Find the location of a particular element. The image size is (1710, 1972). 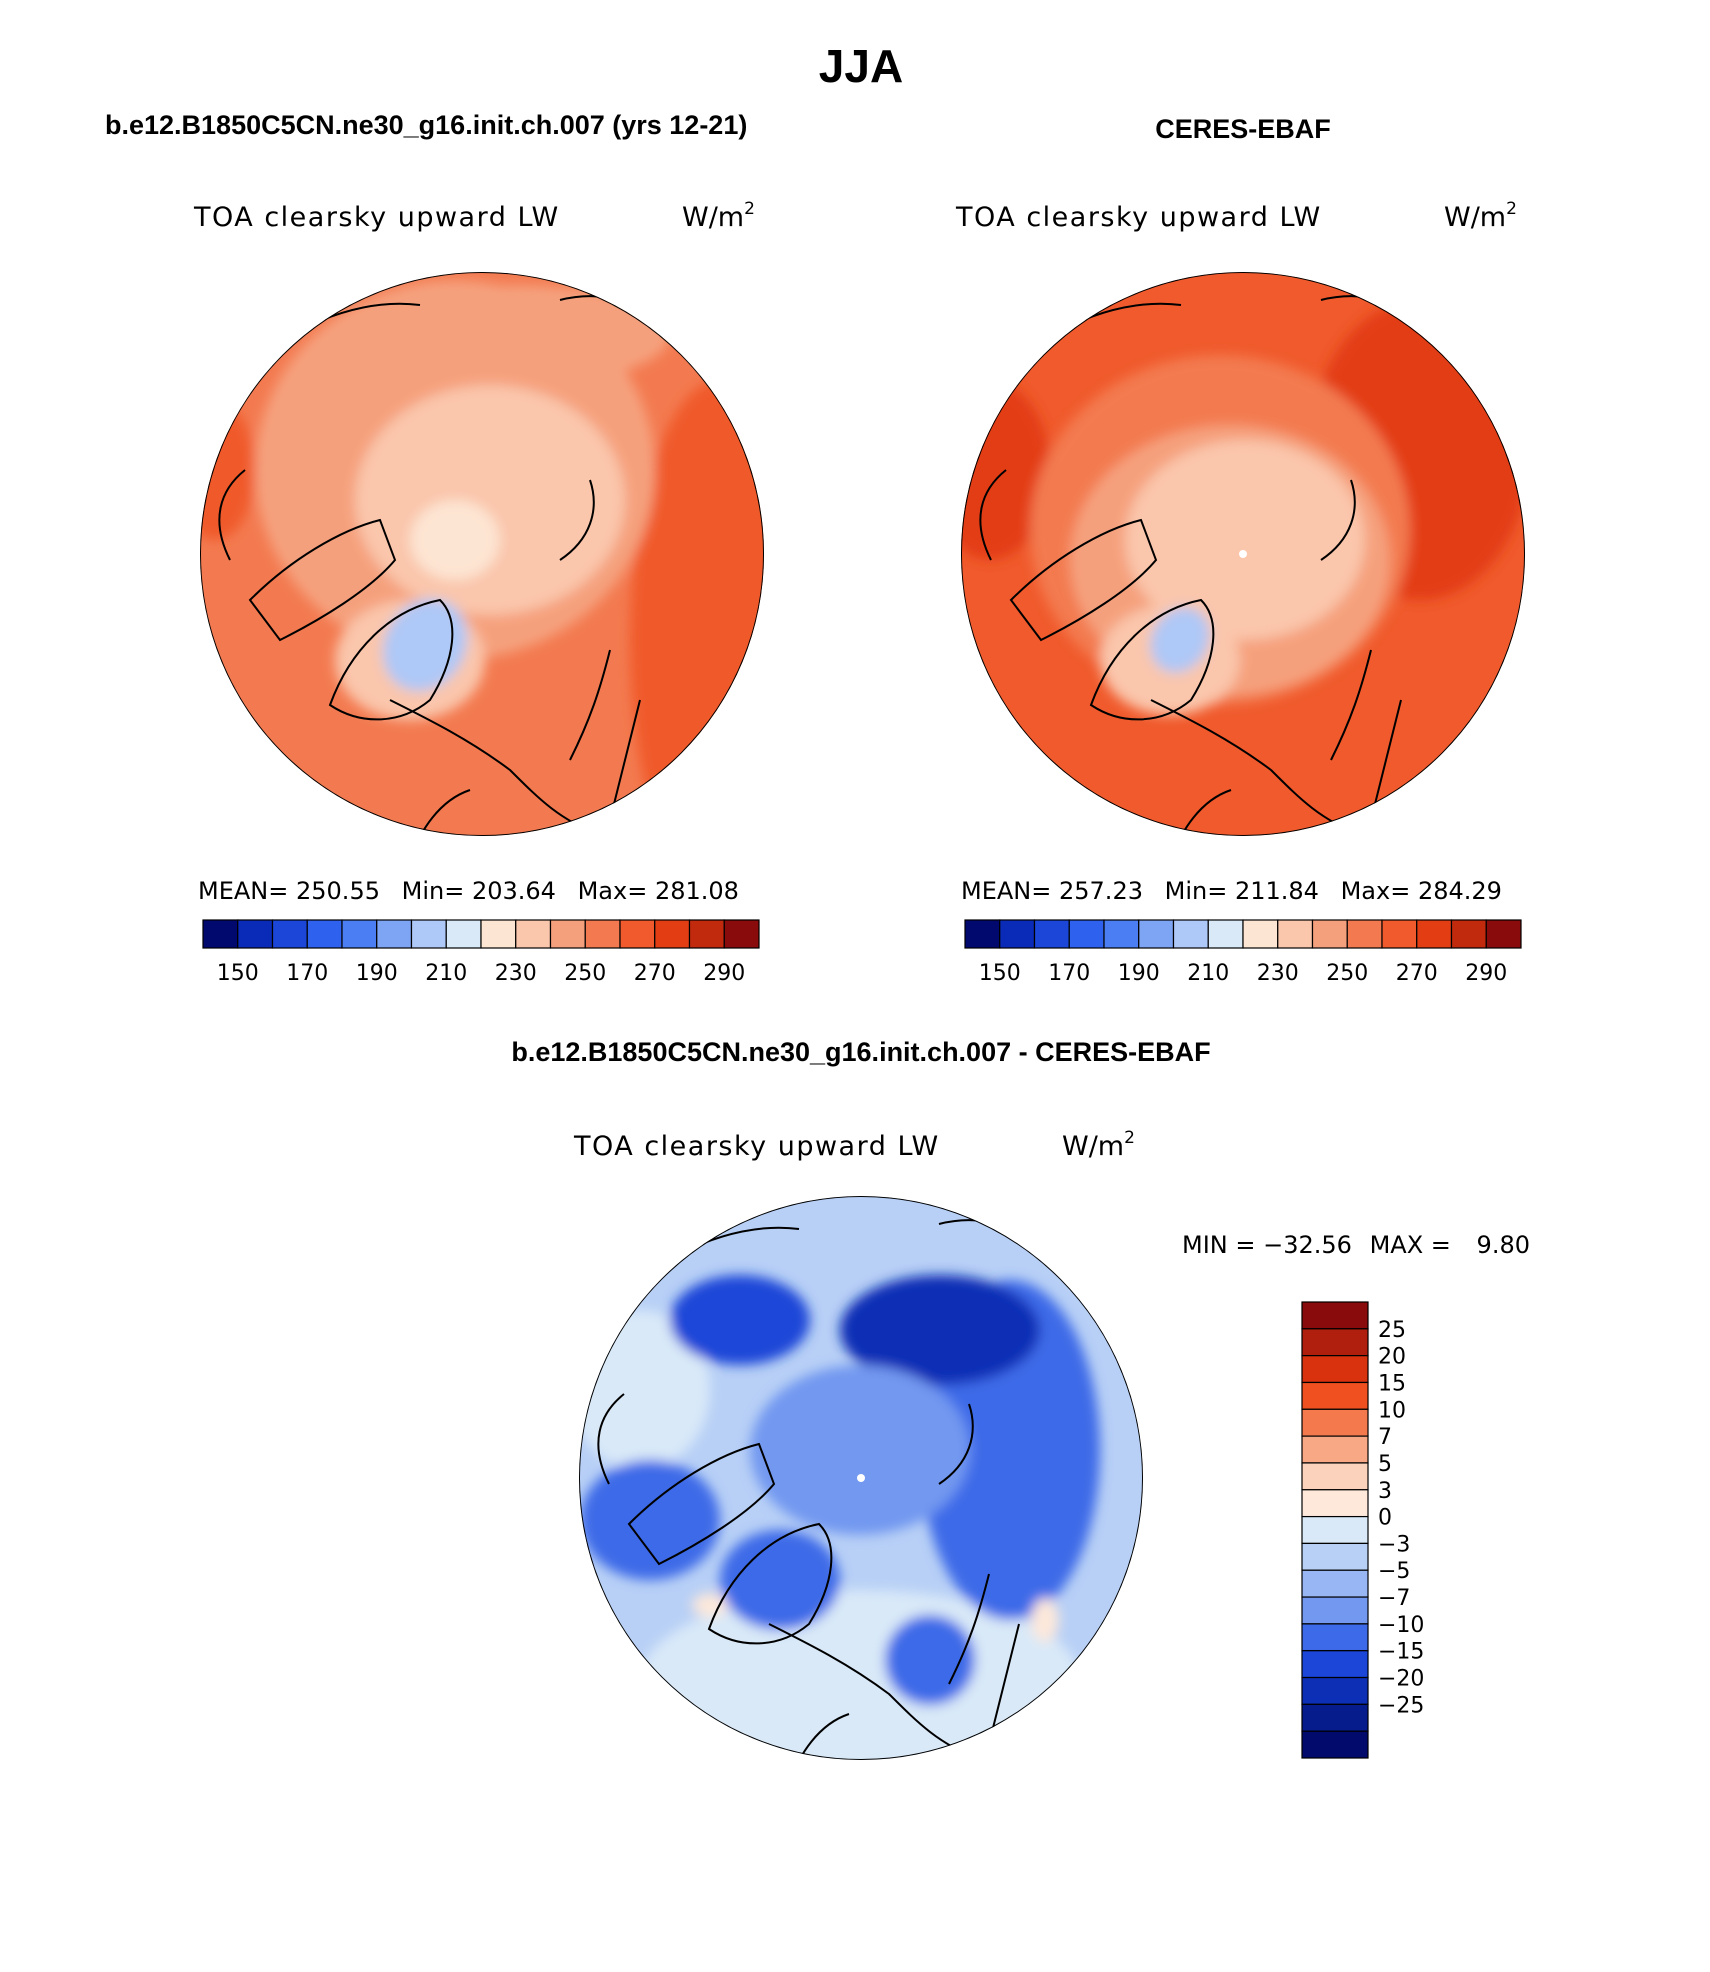

panel-b-max-label: Max= is located at coordinates (1376, 891).